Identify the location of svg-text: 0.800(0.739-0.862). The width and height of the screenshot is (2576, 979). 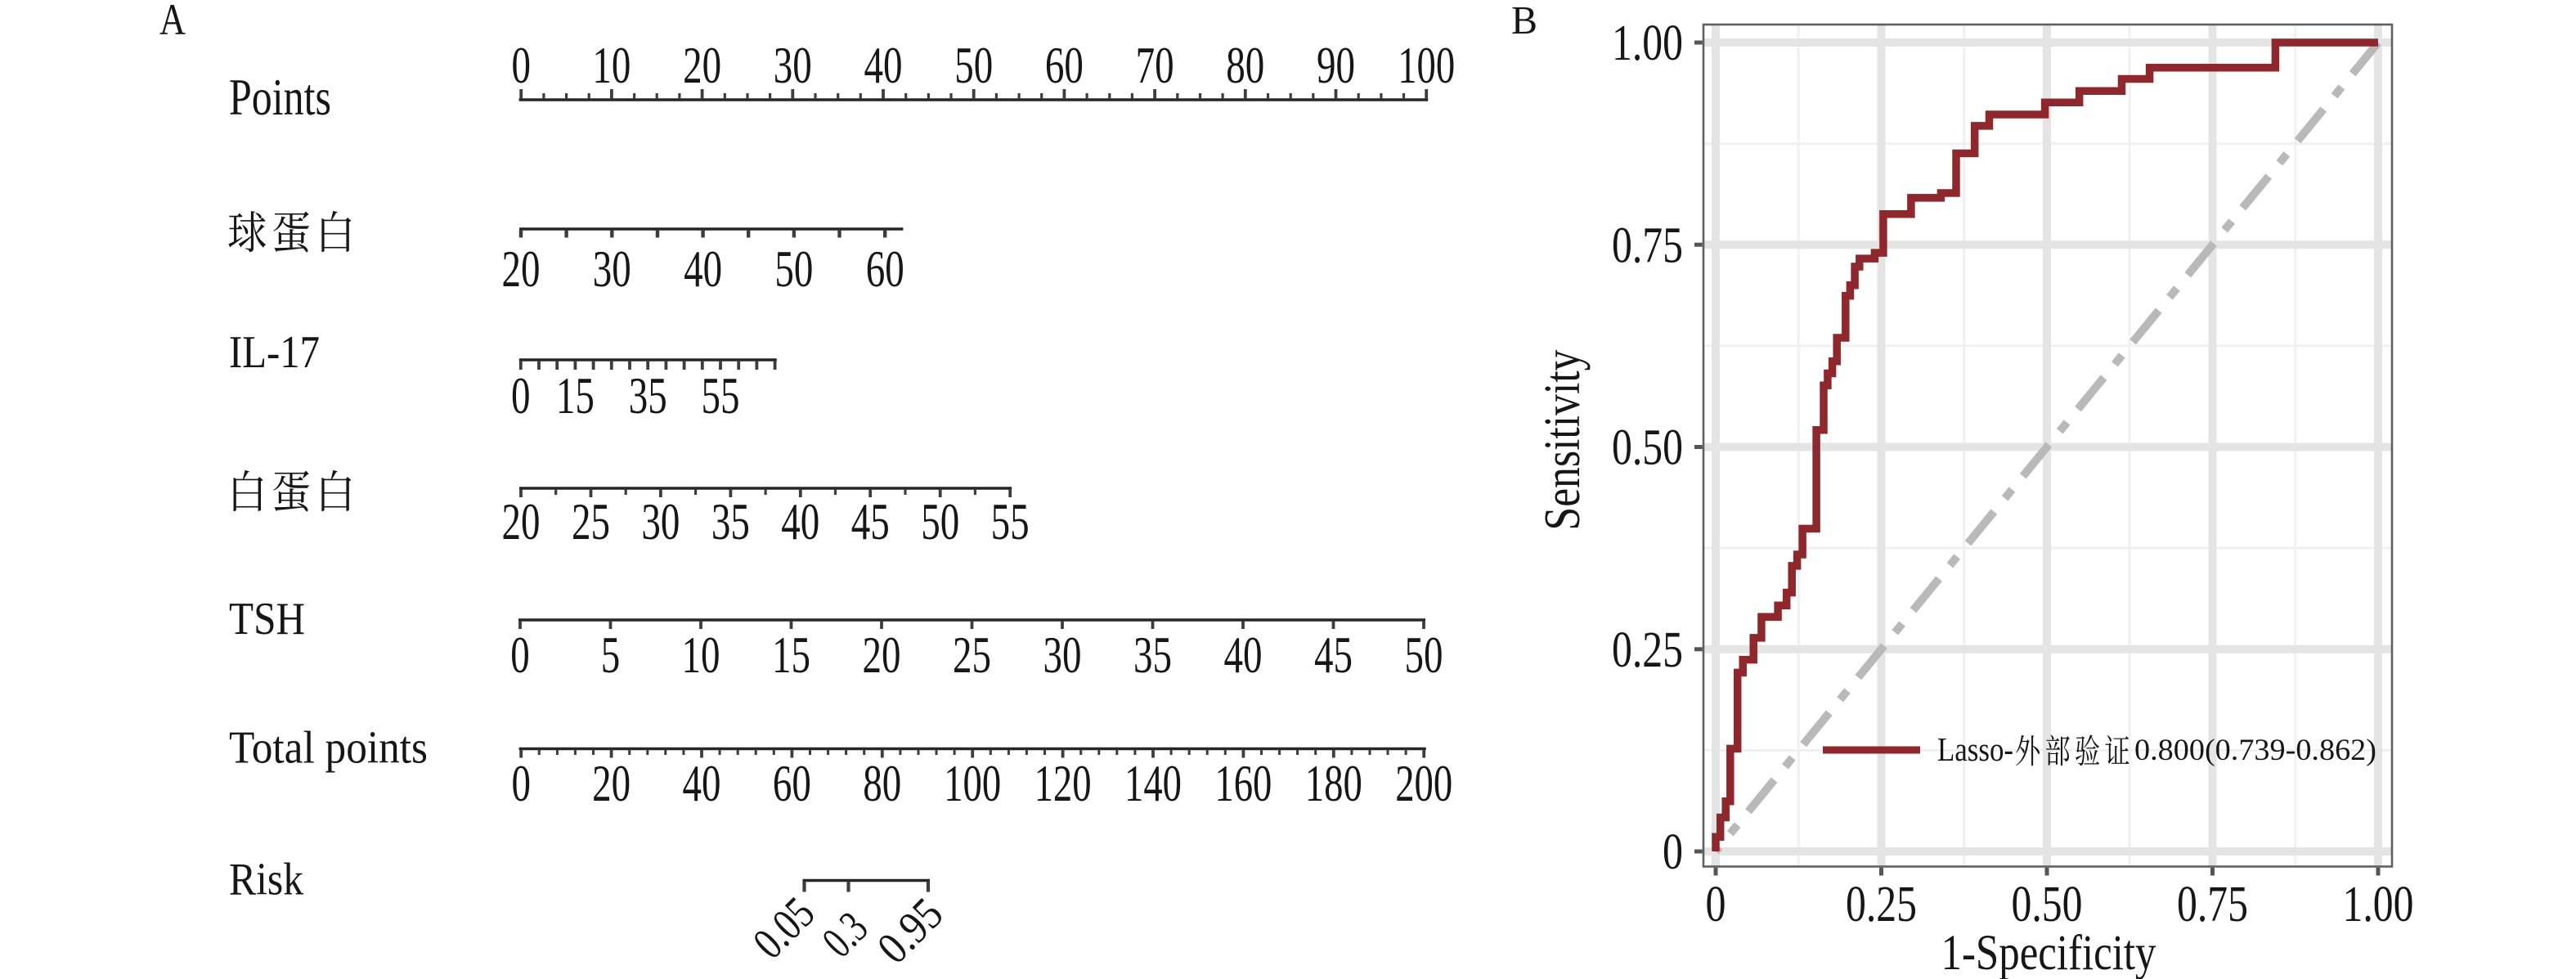
(2255, 750).